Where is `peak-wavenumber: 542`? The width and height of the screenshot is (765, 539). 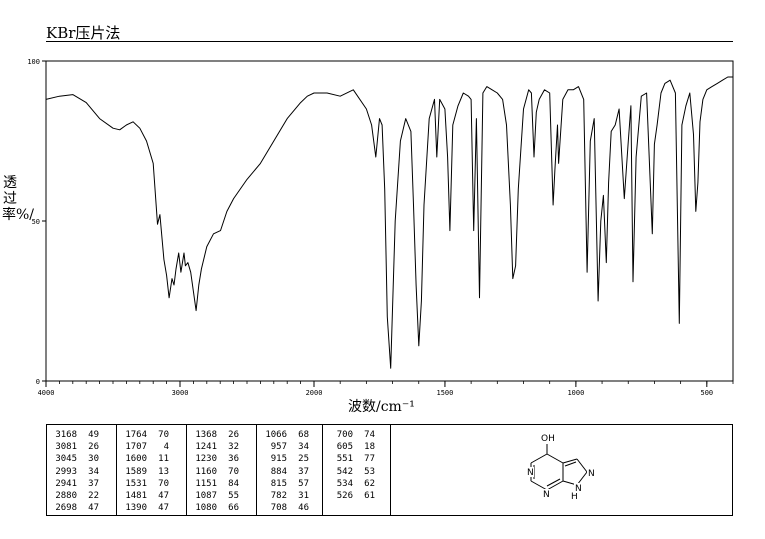 peak-wavenumber: 542 is located at coordinates (344, 471).